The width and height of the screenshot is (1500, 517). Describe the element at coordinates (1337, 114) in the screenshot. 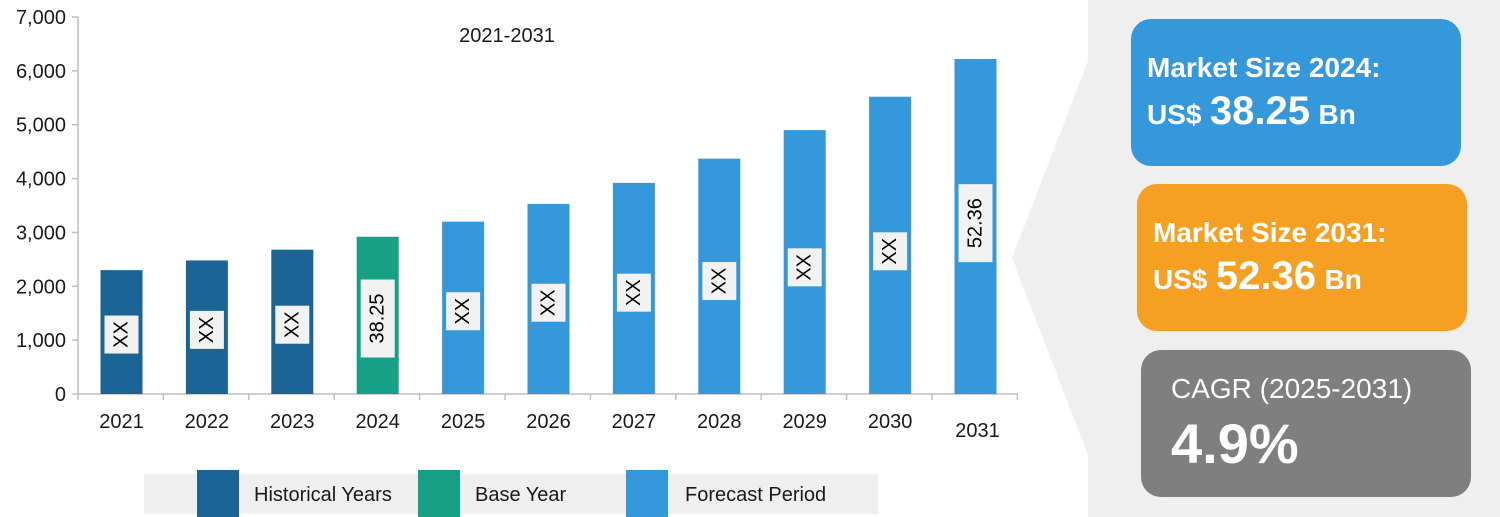

I see `market-size-2024-unit: Bn` at that location.